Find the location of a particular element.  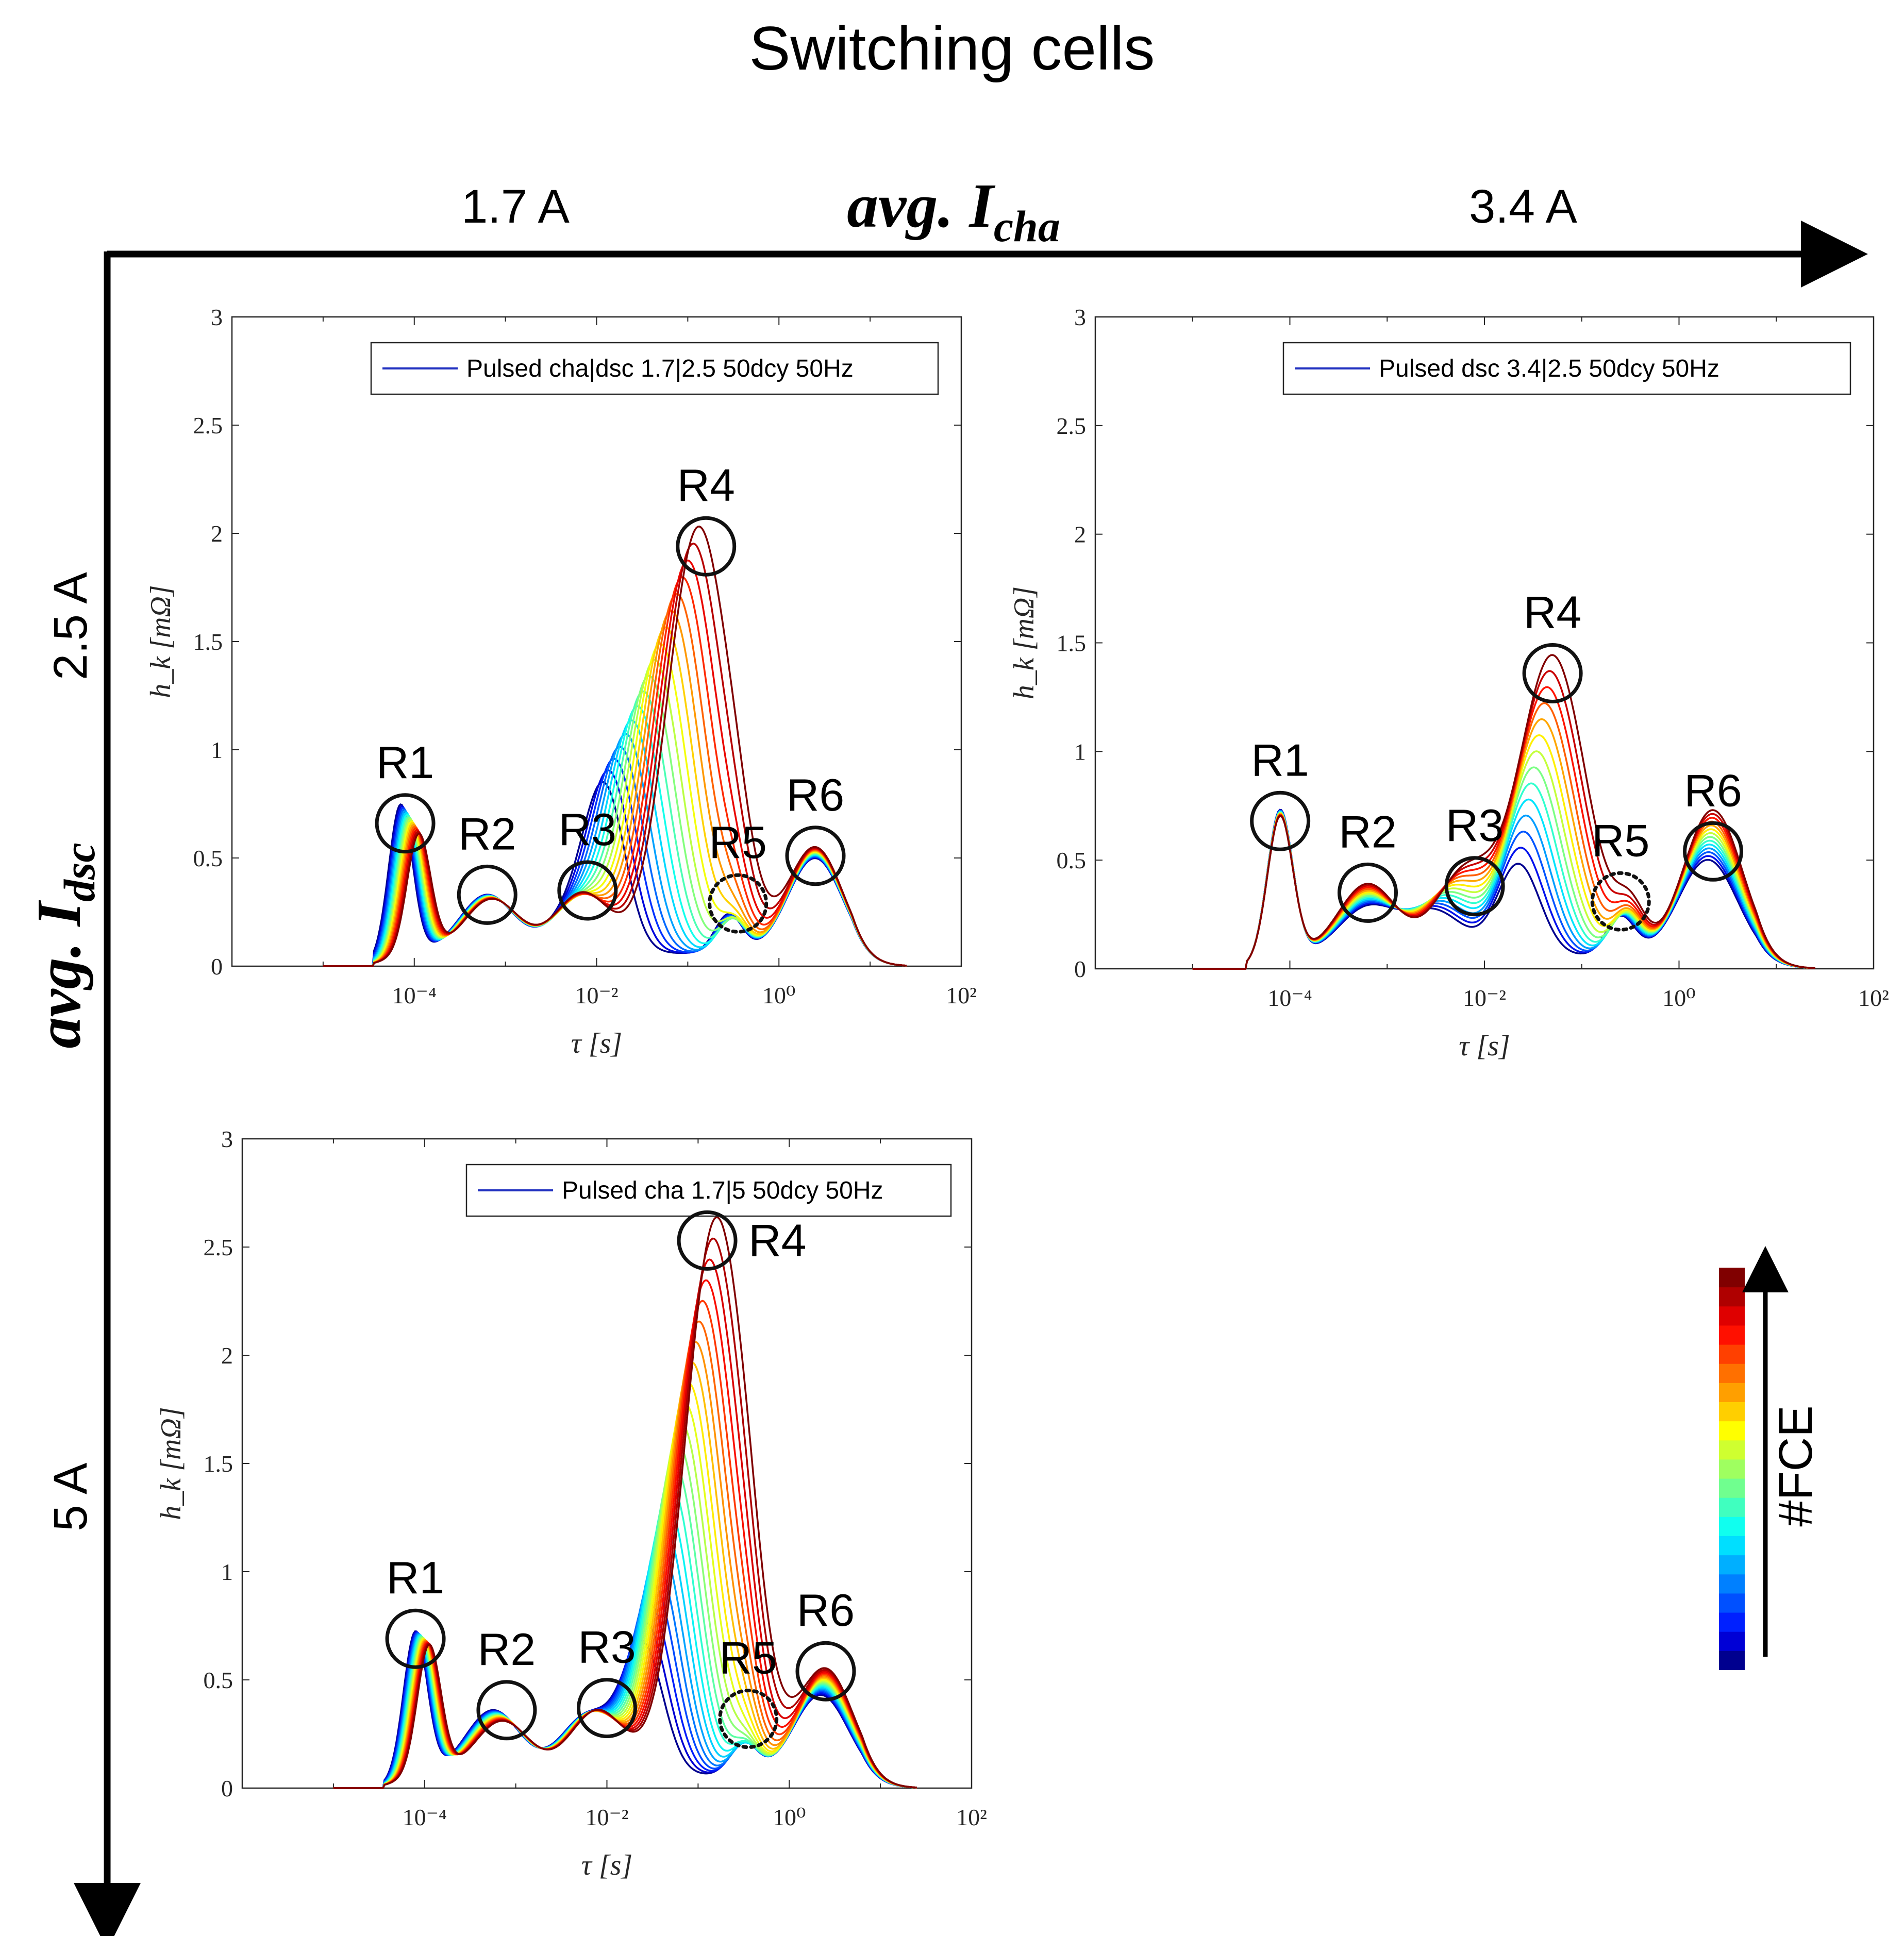

row-label-1: 2.5 A is located at coordinates (70, 625).